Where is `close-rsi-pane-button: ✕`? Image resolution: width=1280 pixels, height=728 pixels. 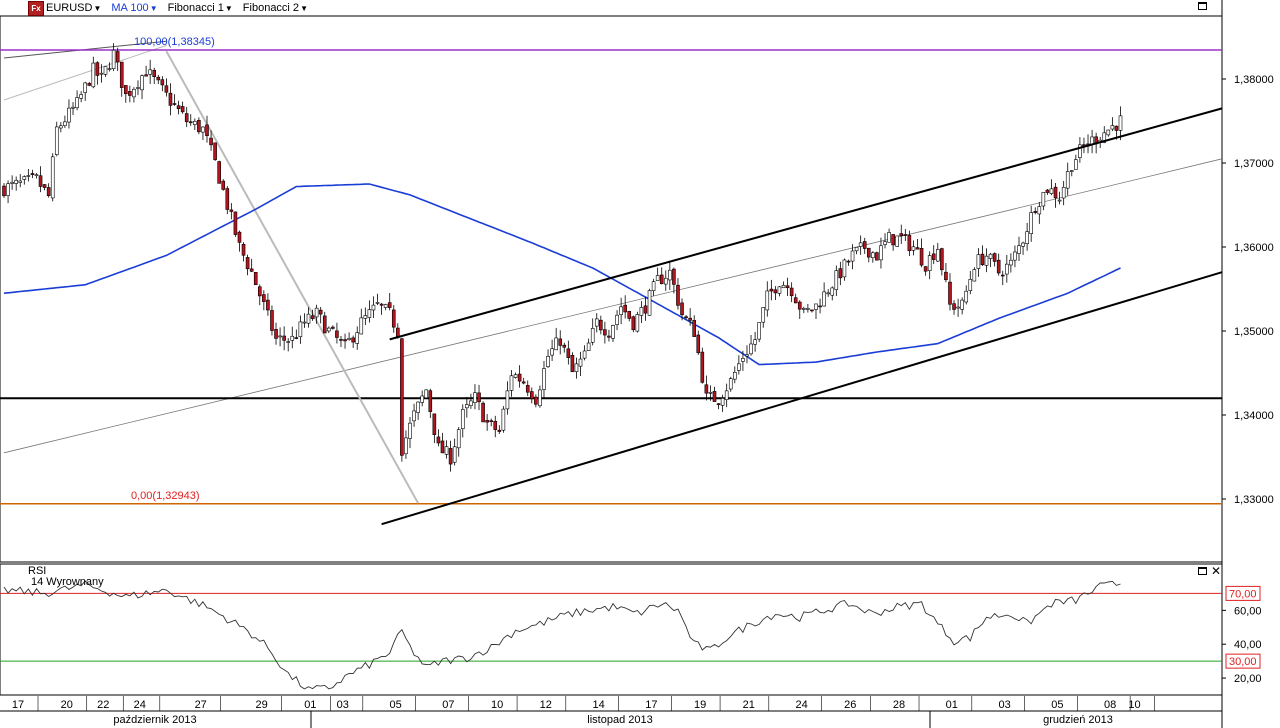
close-rsi-pane-button: ✕ is located at coordinates (1216, 571).